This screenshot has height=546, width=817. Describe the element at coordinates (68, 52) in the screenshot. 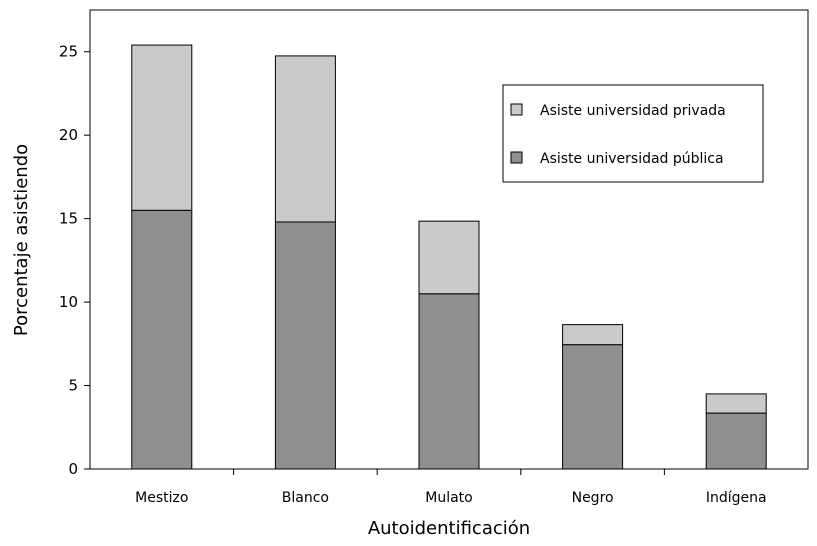

I see `y-tick-label: 25` at that location.